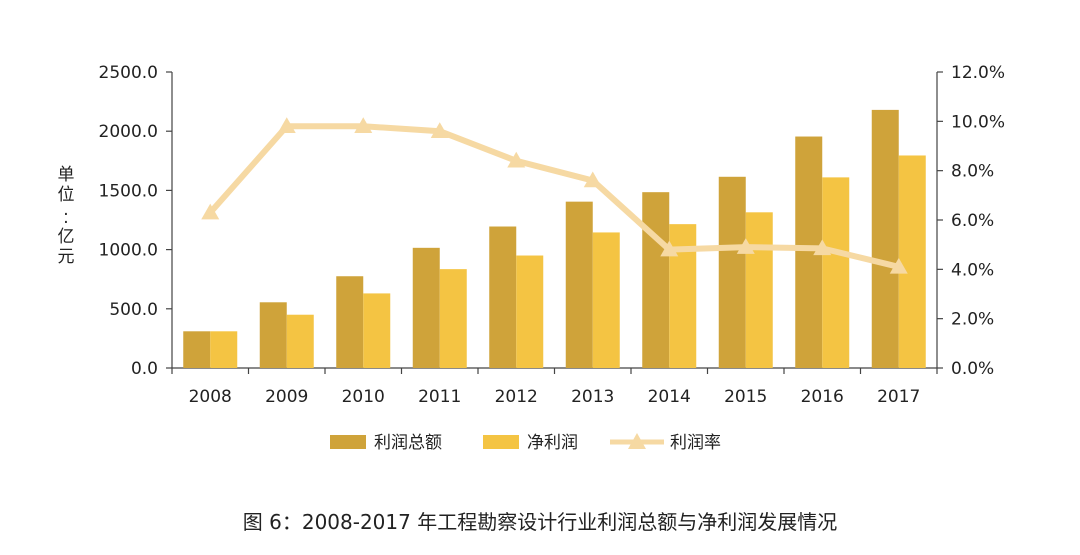 The image size is (1080, 555). Describe the element at coordinates (978, 122) in the screenshot. I see `y2-tick-label: 10.0%` at that location.